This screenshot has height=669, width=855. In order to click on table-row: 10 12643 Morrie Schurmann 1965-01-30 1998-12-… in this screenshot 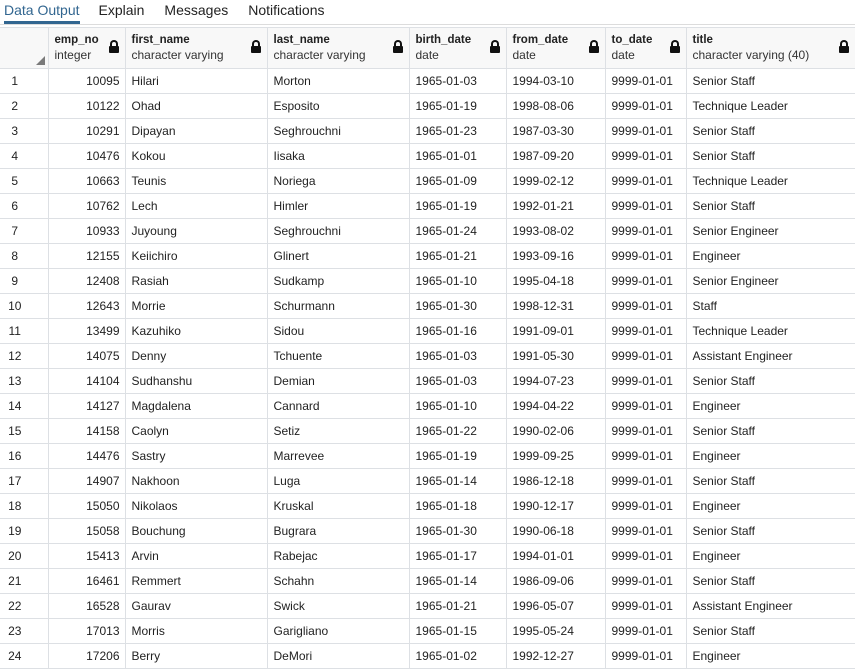, I will do `click(427, 306)`.